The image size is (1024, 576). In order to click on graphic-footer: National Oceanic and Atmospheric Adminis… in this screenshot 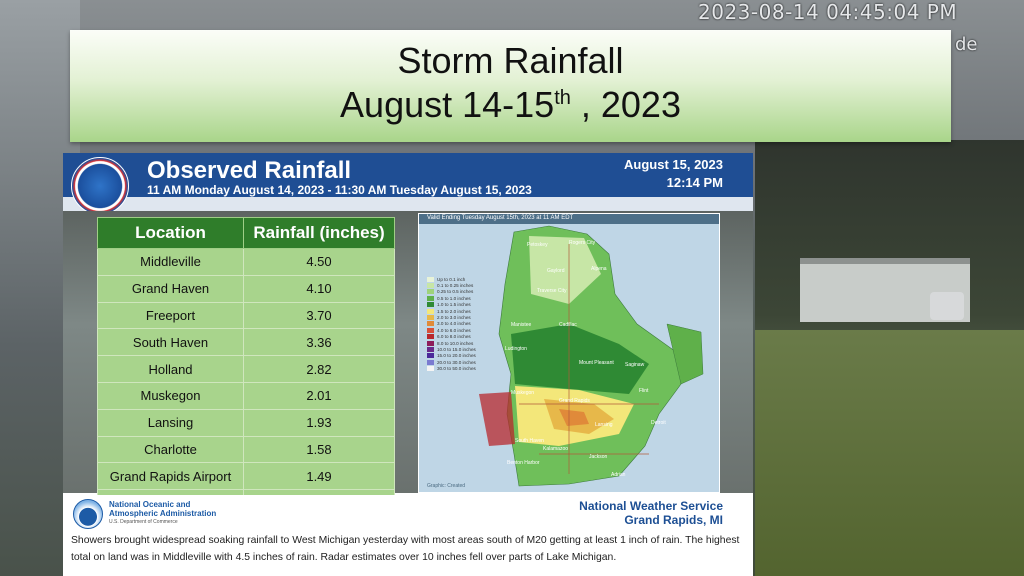, I will do `click(408, 512)`.